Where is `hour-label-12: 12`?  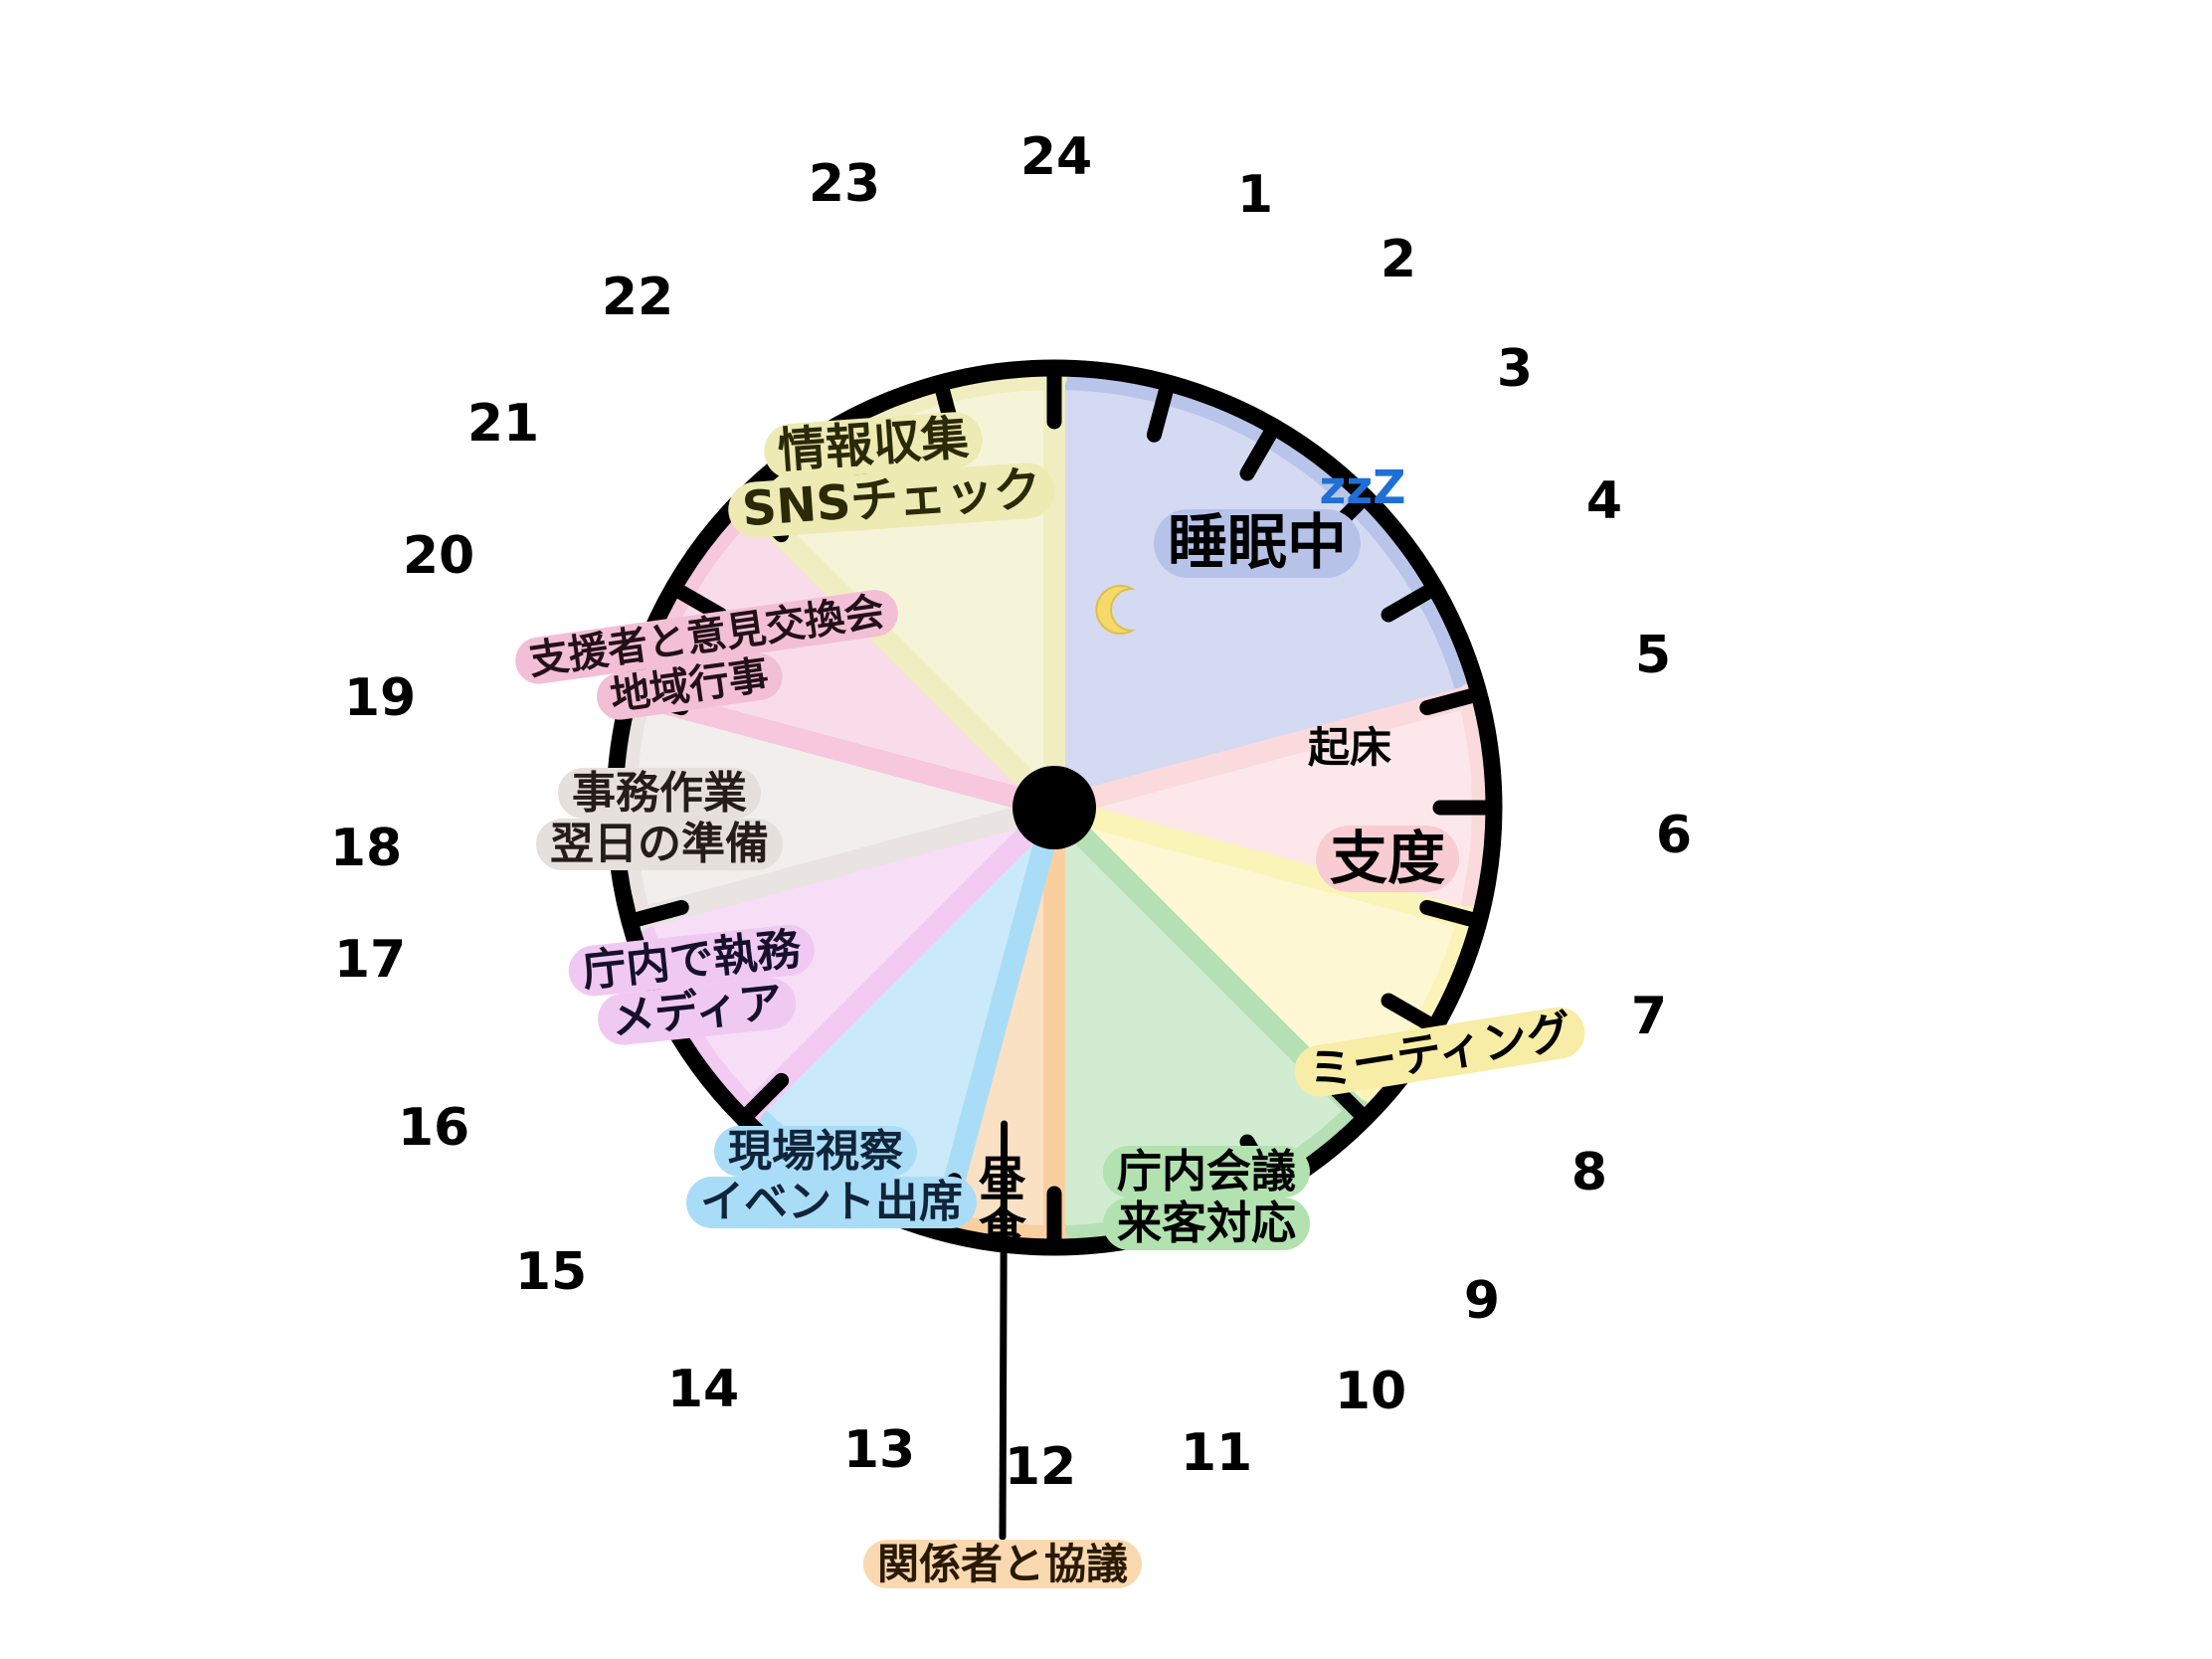
hour-label-12: 12 is located at coordinates (1040, 1467).